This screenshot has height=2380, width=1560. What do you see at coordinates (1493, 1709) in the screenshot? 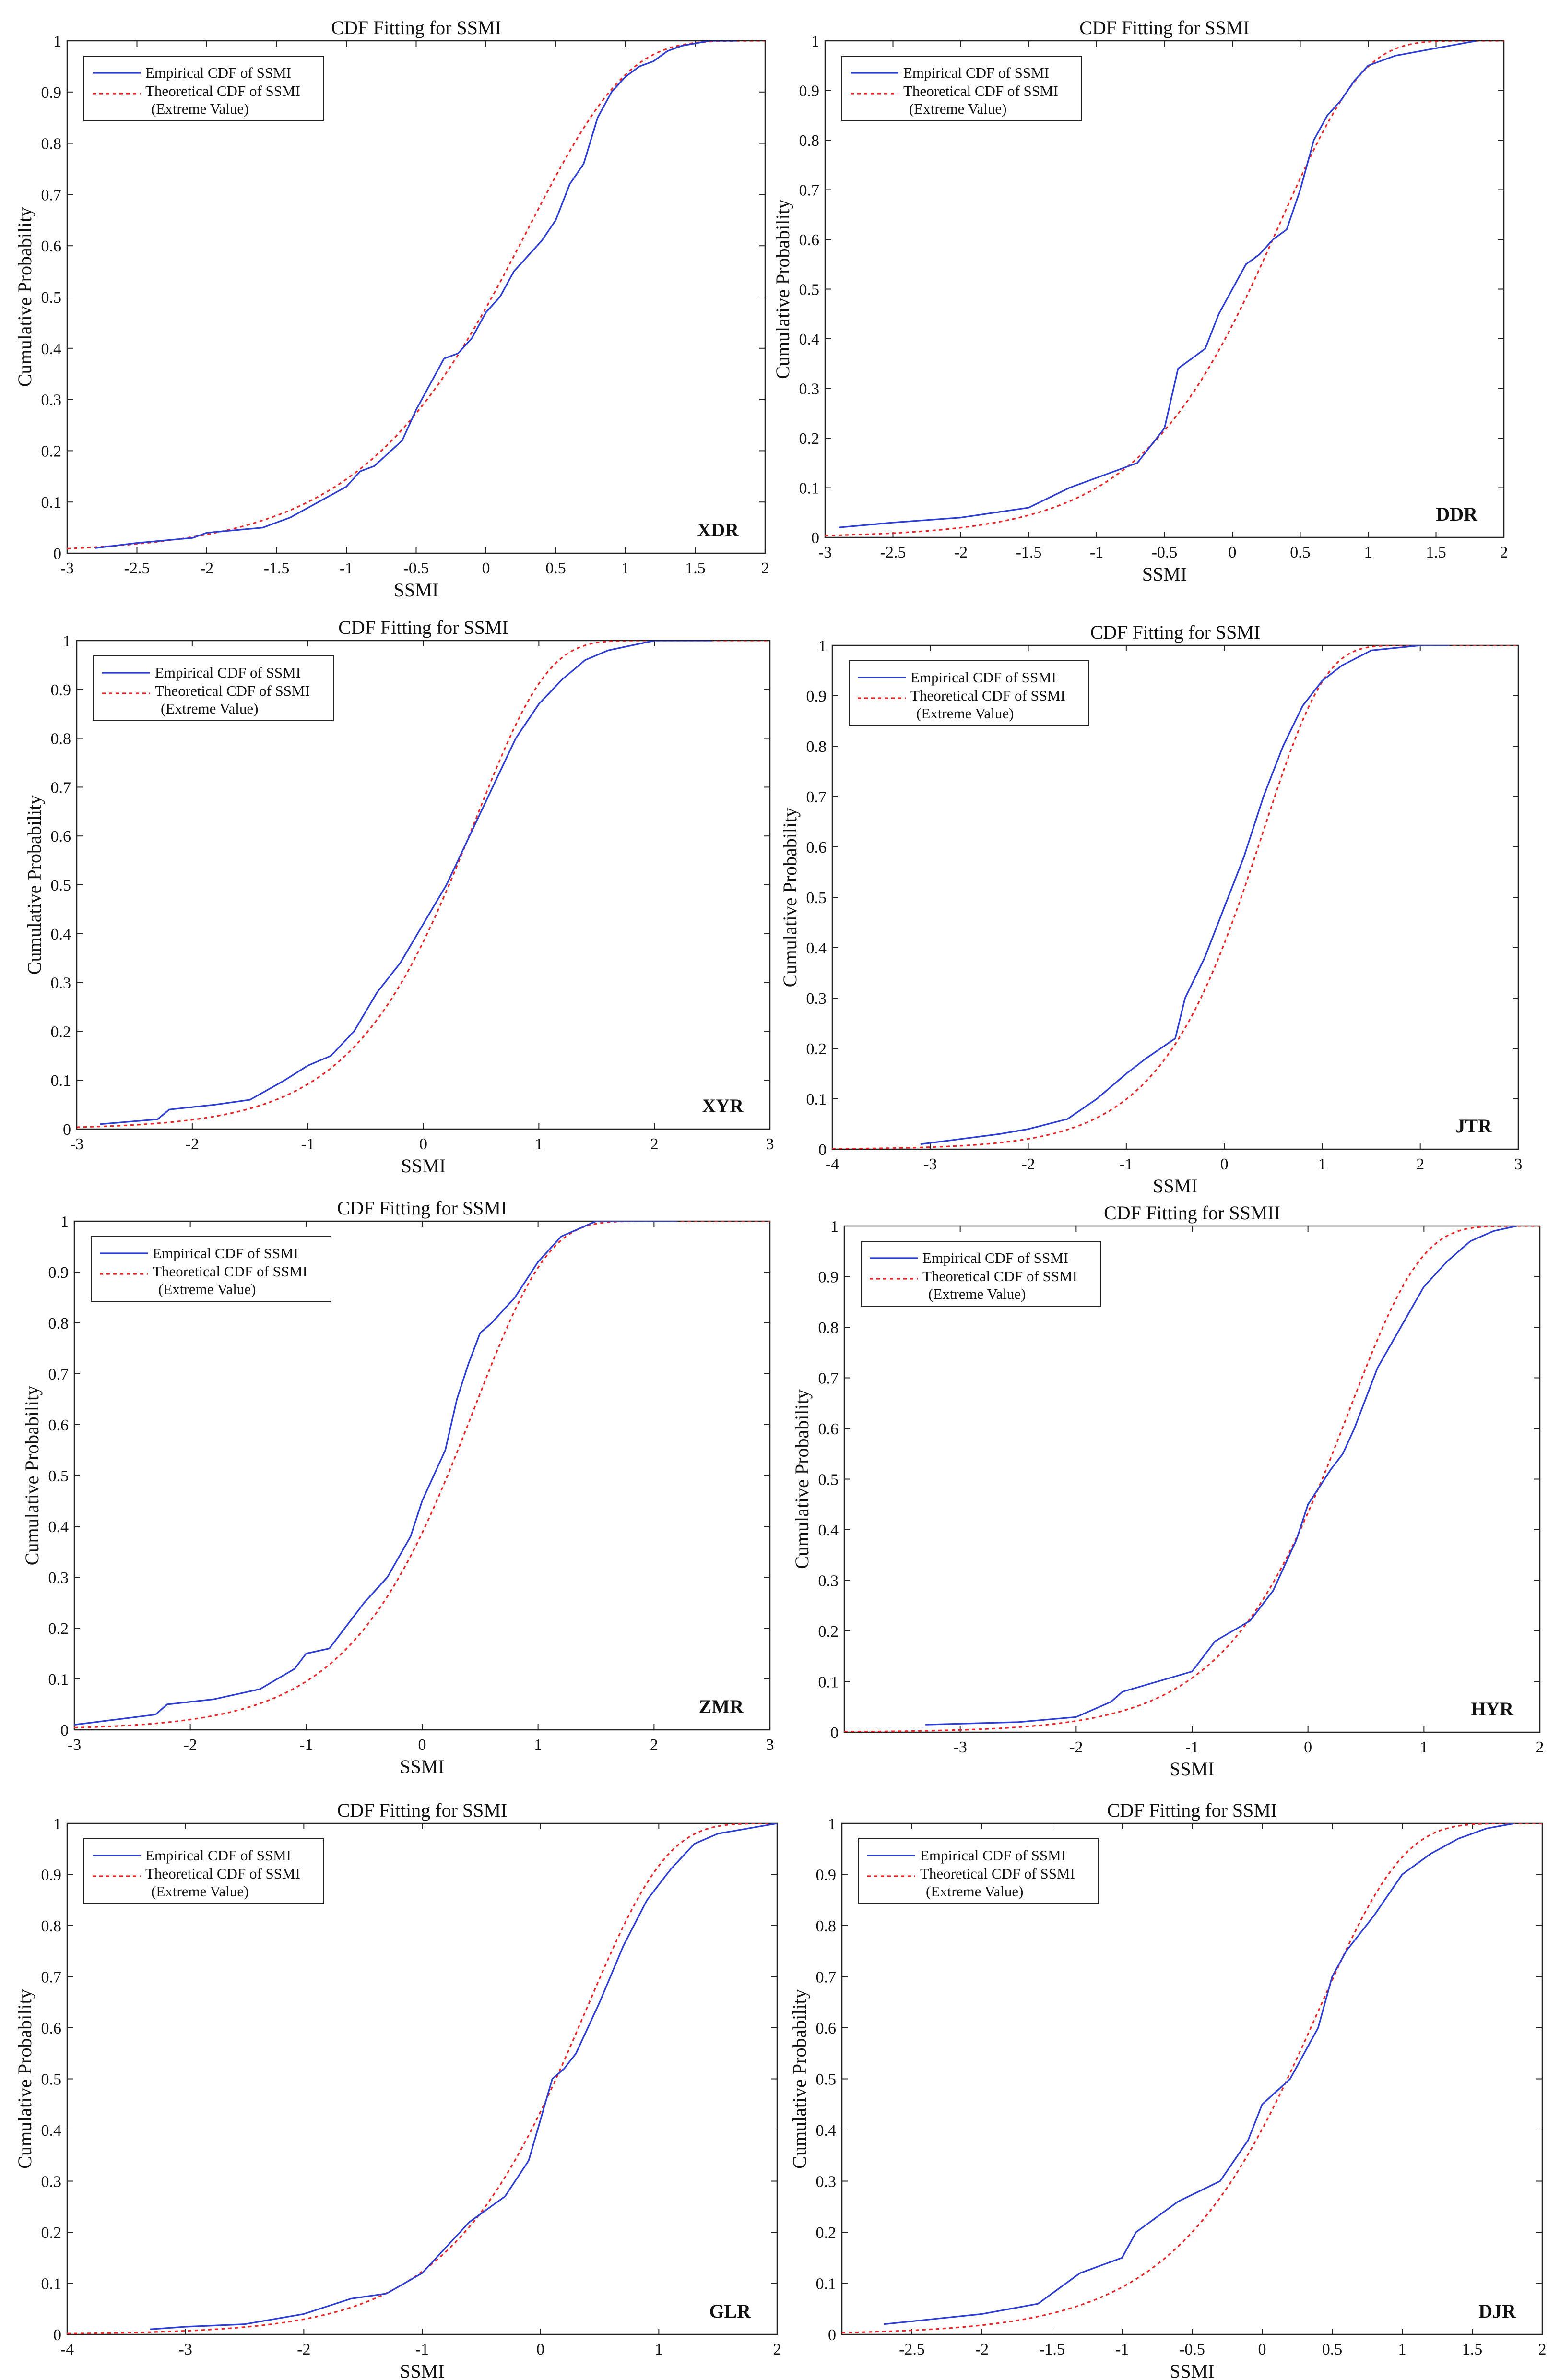
I see `site-label: HYR` at bounding box center [1493, 1709].